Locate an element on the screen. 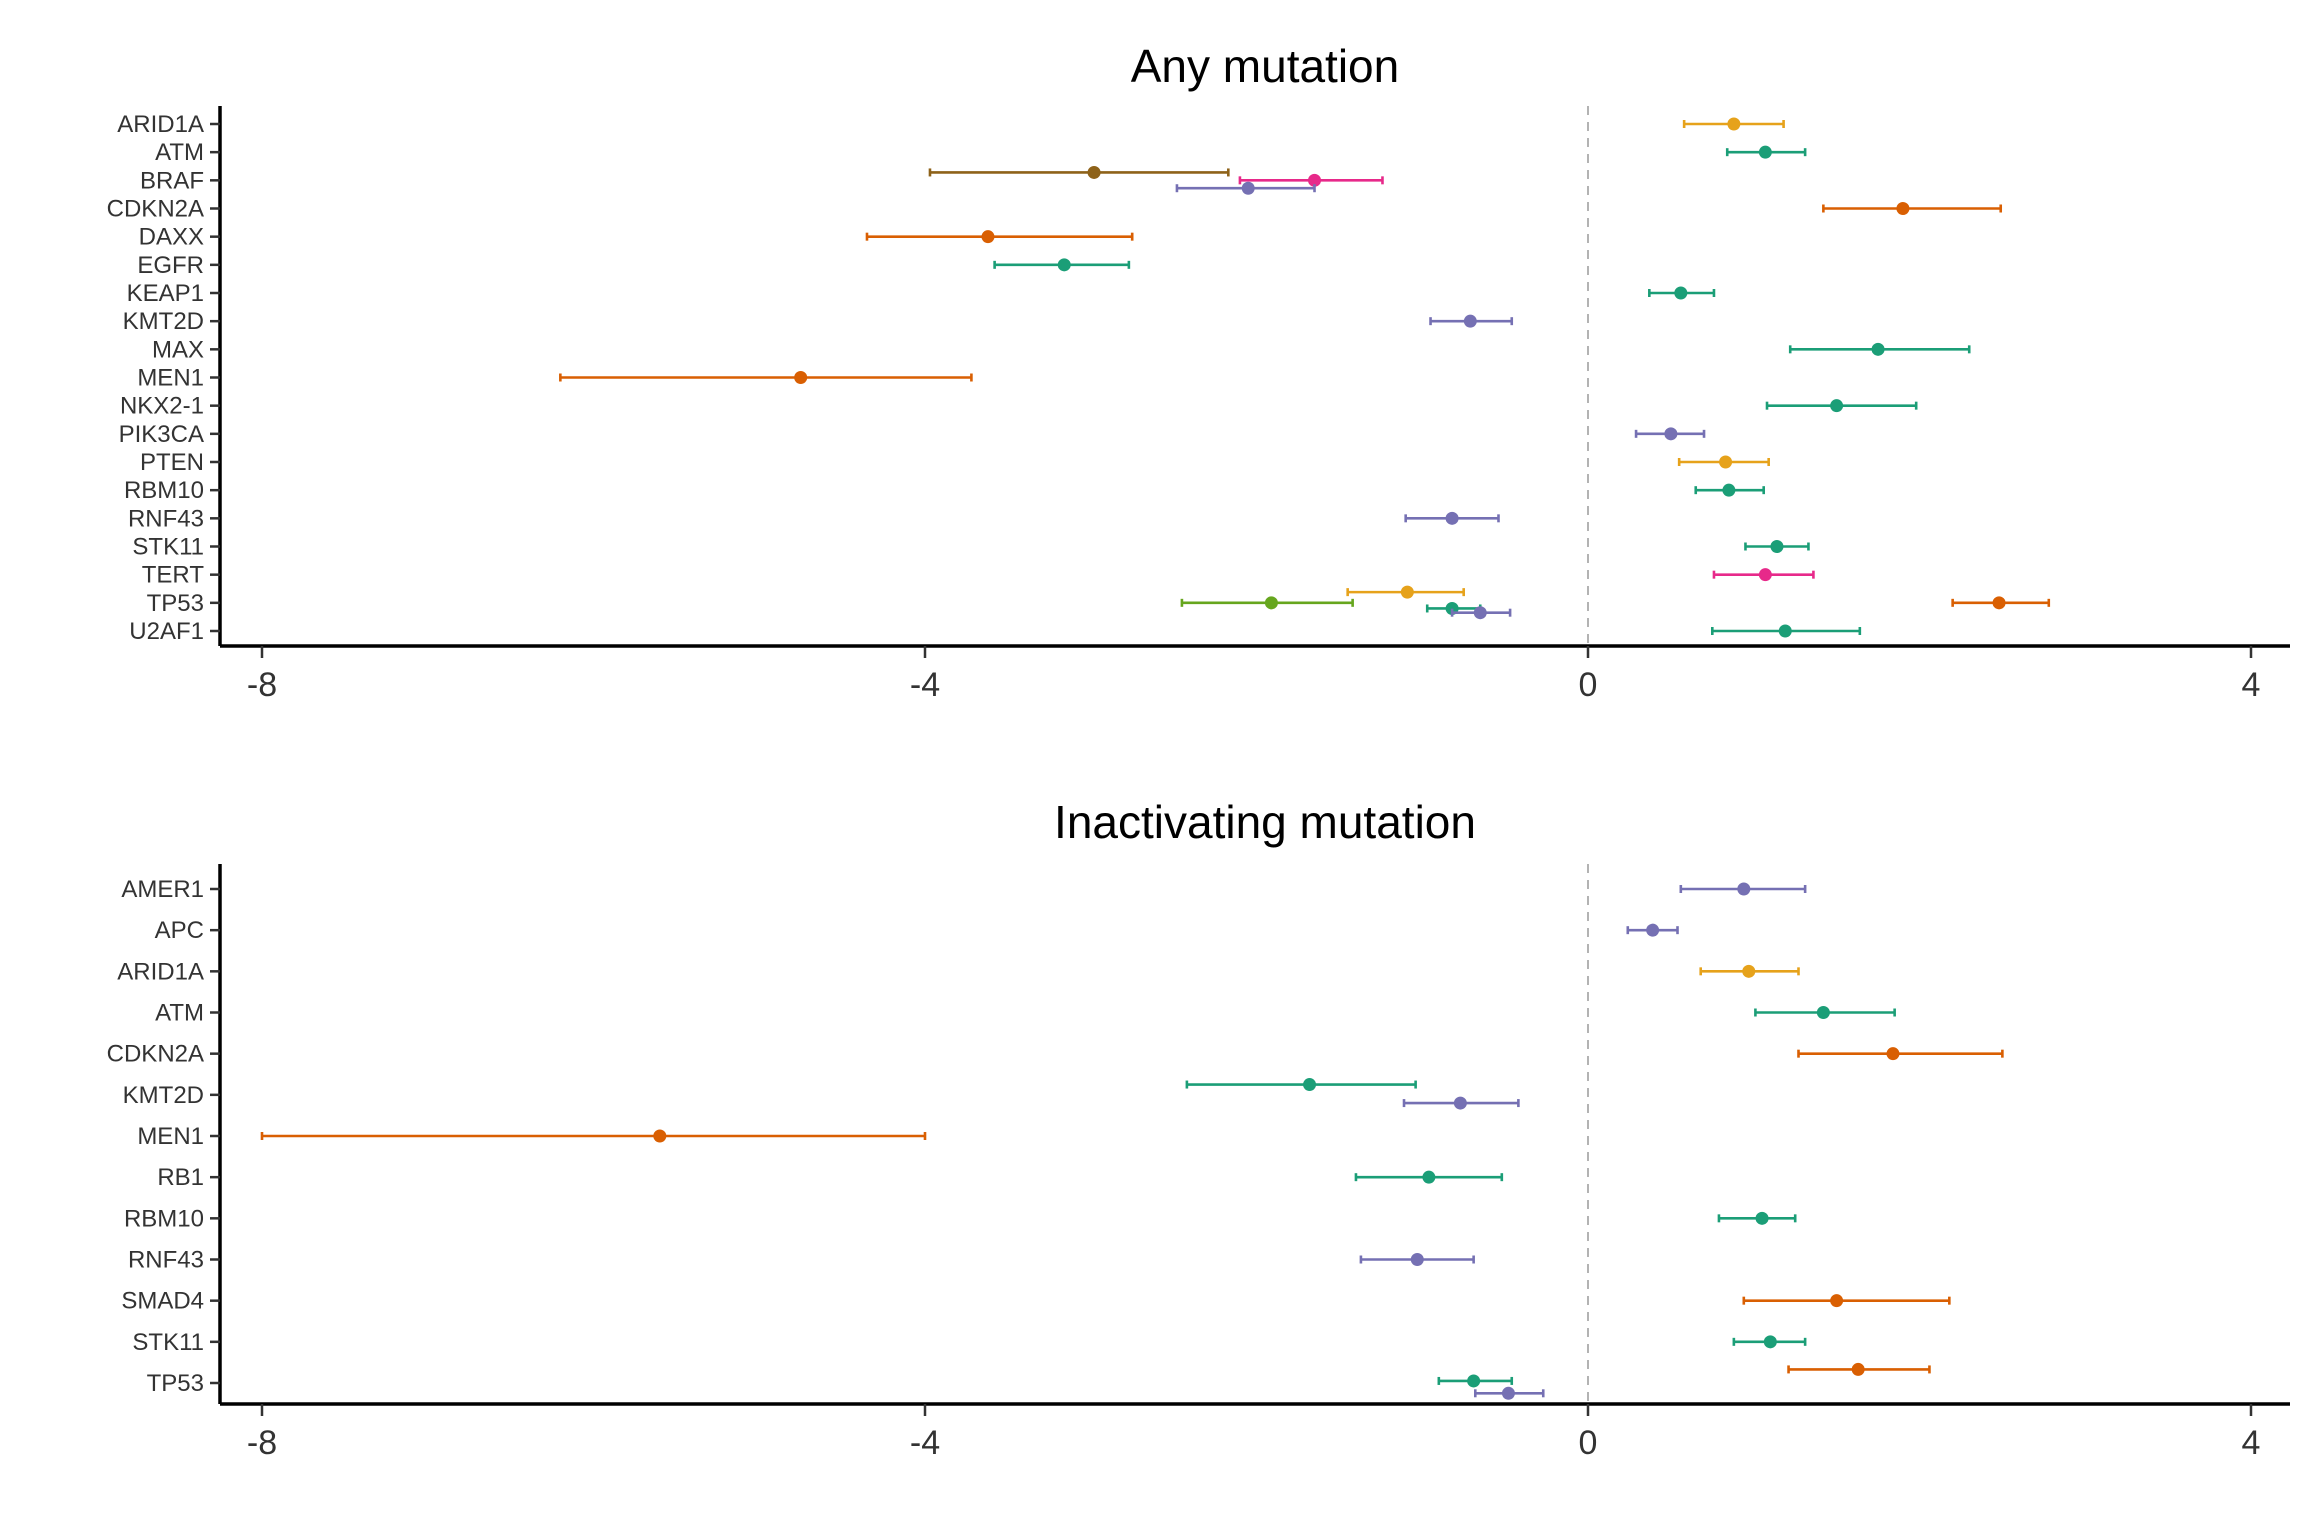 The height and width of the screenshot is (1536, 2304). gene-label: RB1 is located at coordinates (180, 1177).